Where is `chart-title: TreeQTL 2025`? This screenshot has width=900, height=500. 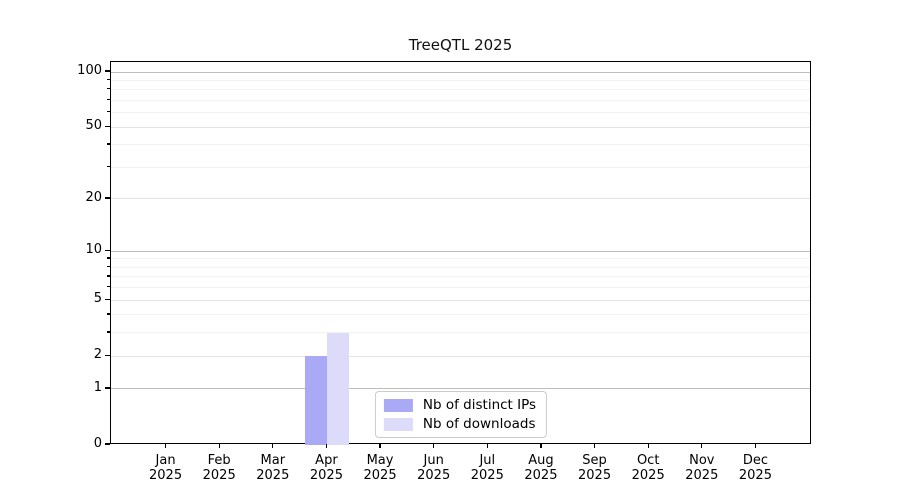
chart-title: TreeQTL 2025 is located at coordinates (460, 45).